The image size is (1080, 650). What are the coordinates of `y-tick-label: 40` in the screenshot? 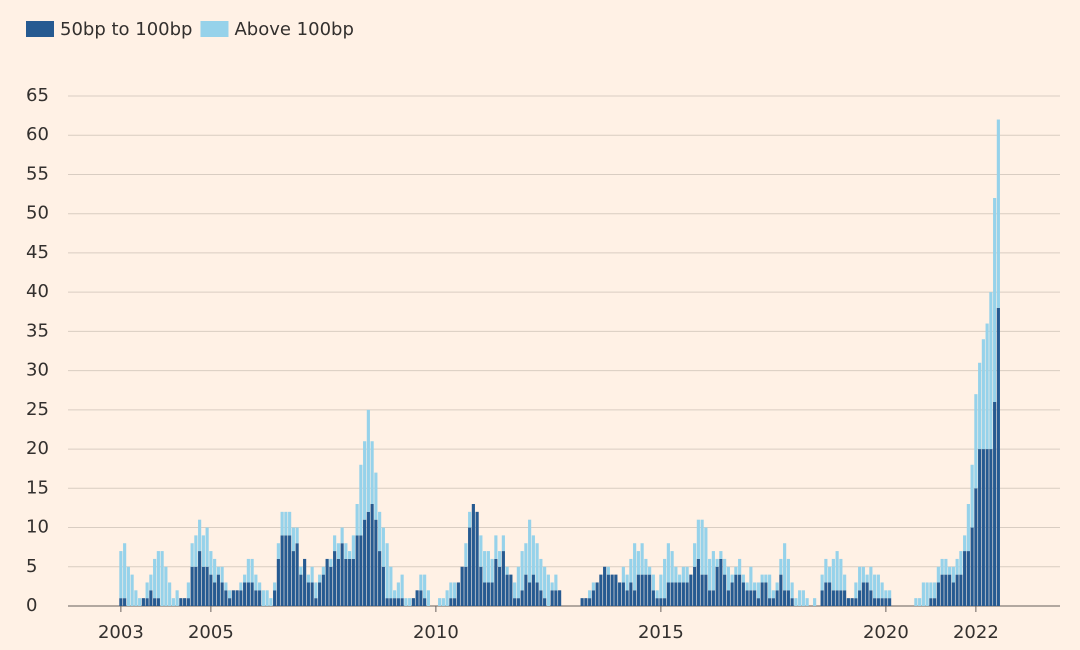 It's located at (37, 291).